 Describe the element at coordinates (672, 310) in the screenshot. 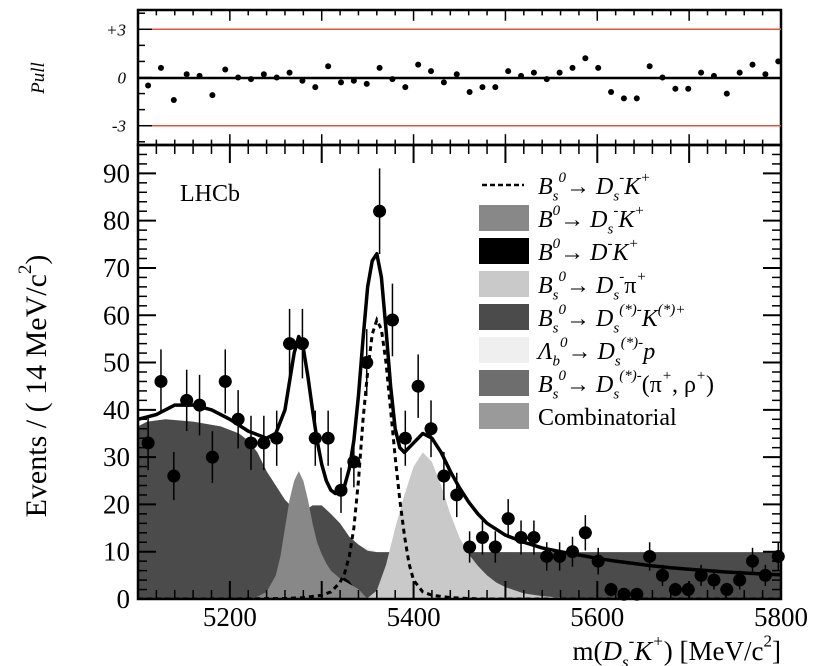

I see `text-run: (*)+` at that location.